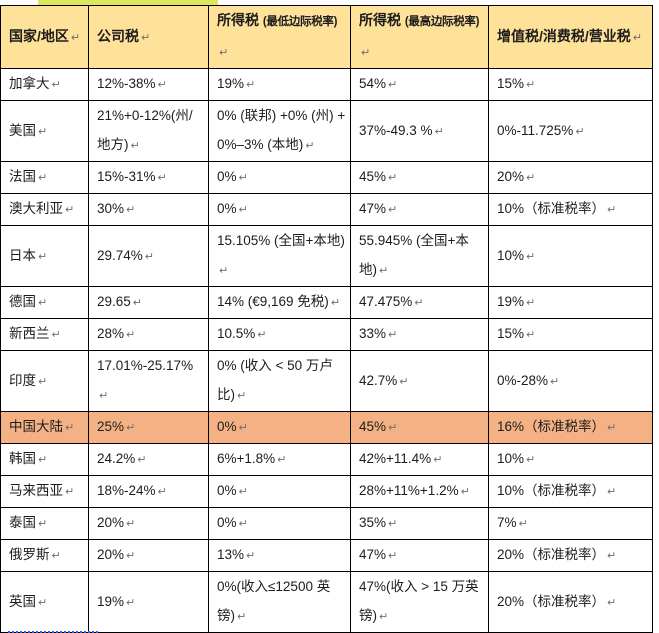 This screenshot has height=633, width=659. Describe the element at coordinates (551, 426) in the screenshot. I see `cell-text: 16%（标准税率）` at that location.